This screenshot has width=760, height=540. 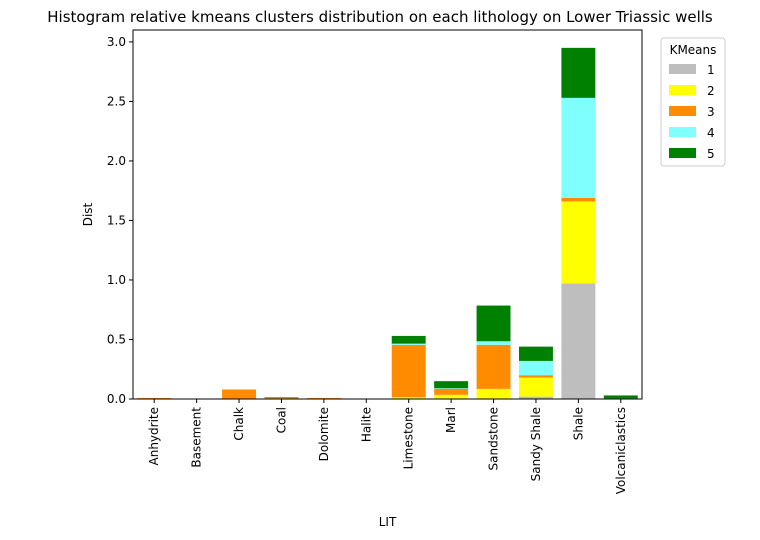 What do you see at coordinates (281, 420) in the screenshot?
I see `x-tick-label: Coal` at bounding box center [281, 420].